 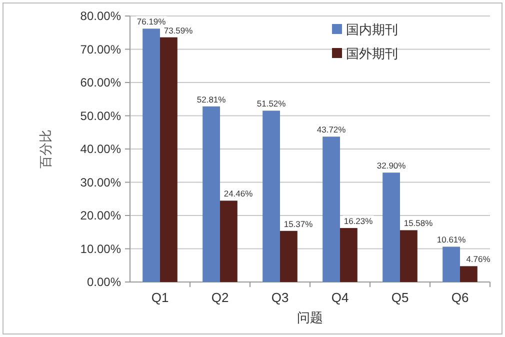 I want to click on legend-label: 国外期刊, so click(x=372, y=53).